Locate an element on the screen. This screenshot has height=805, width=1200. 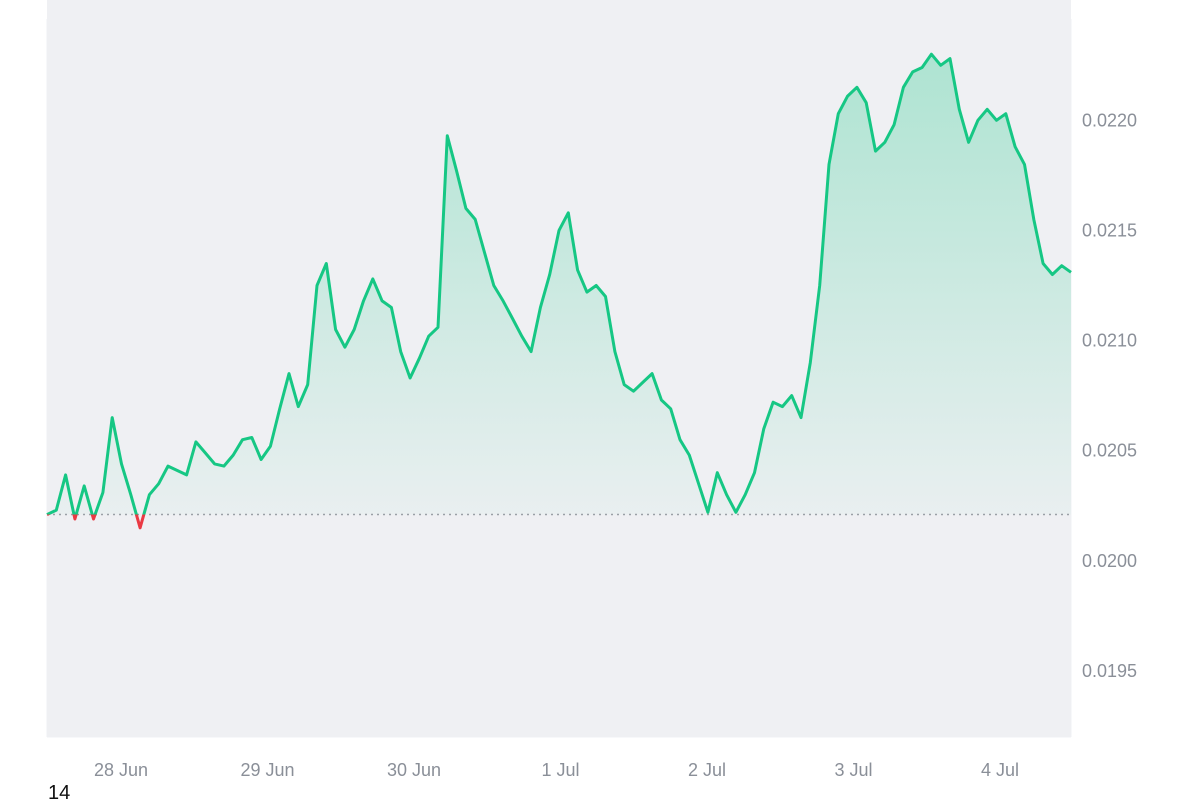
y-tick-label: 0.0210 is located at coordinates (1109, 341).